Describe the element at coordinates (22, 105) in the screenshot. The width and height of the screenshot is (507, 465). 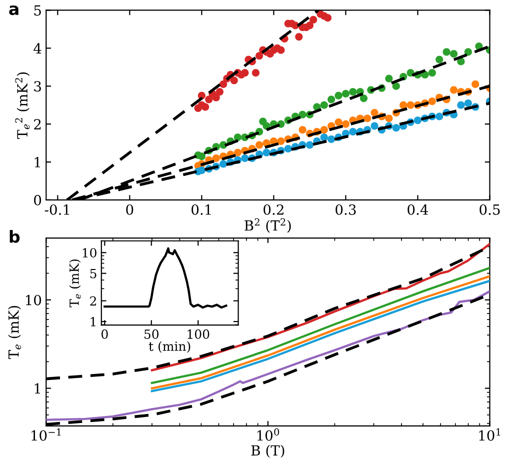
I see `y-axis-title: T$_{e}$$^{2}$ (mK$^{2}$)` at that location.